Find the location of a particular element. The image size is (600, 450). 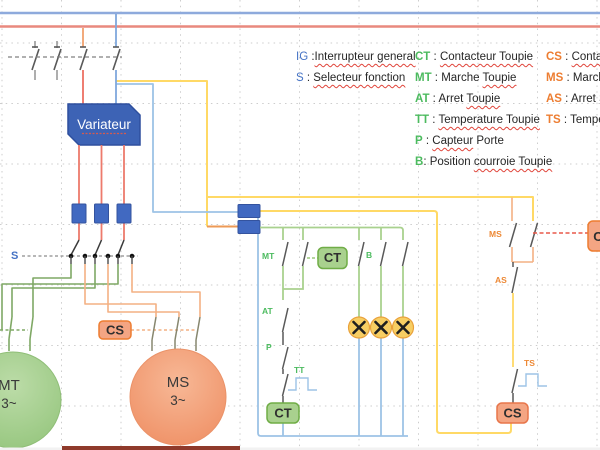

bottom-edge-shadow is located at coordinates (300, 448).